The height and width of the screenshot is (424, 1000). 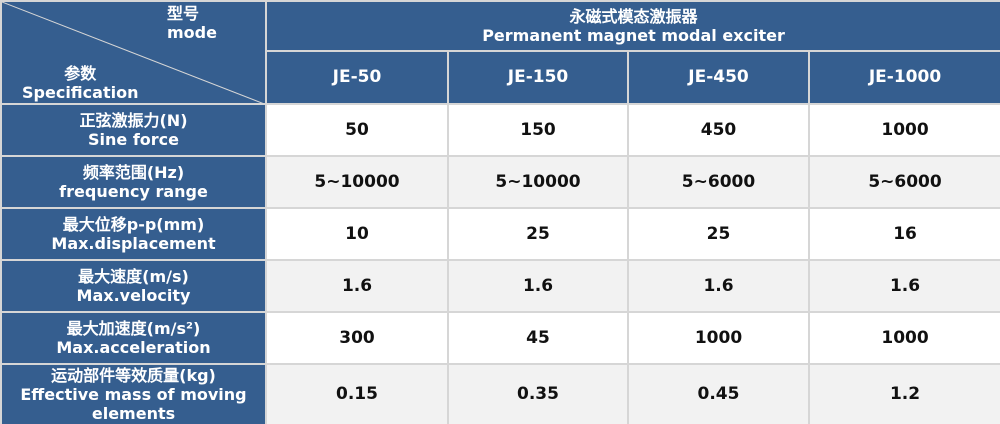 I want to click on row-label: 频率范围(Hz) frequency range, so click(x=133, y=182).